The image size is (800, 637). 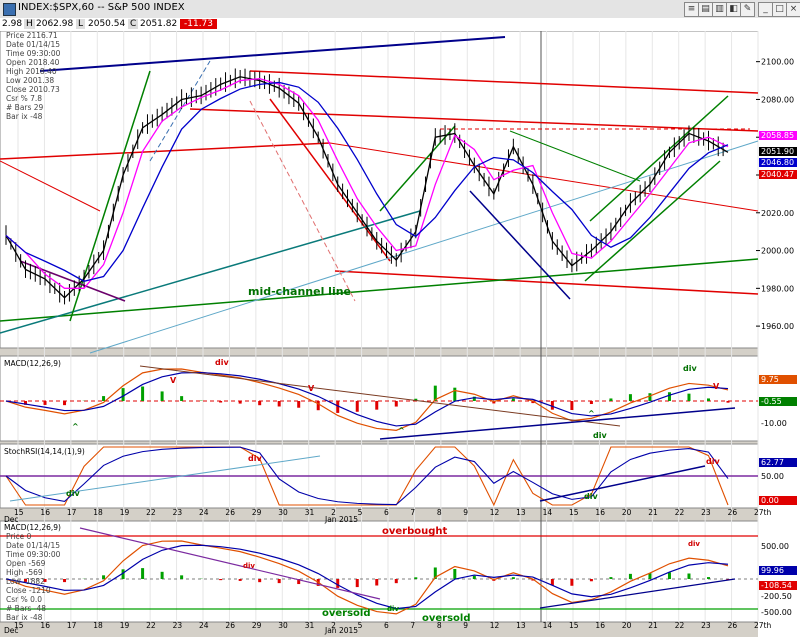 What do you see at coordinates (12, 24) in the screenshot?
I see `prev-value: 2.98` at bounding box center [12, 24].